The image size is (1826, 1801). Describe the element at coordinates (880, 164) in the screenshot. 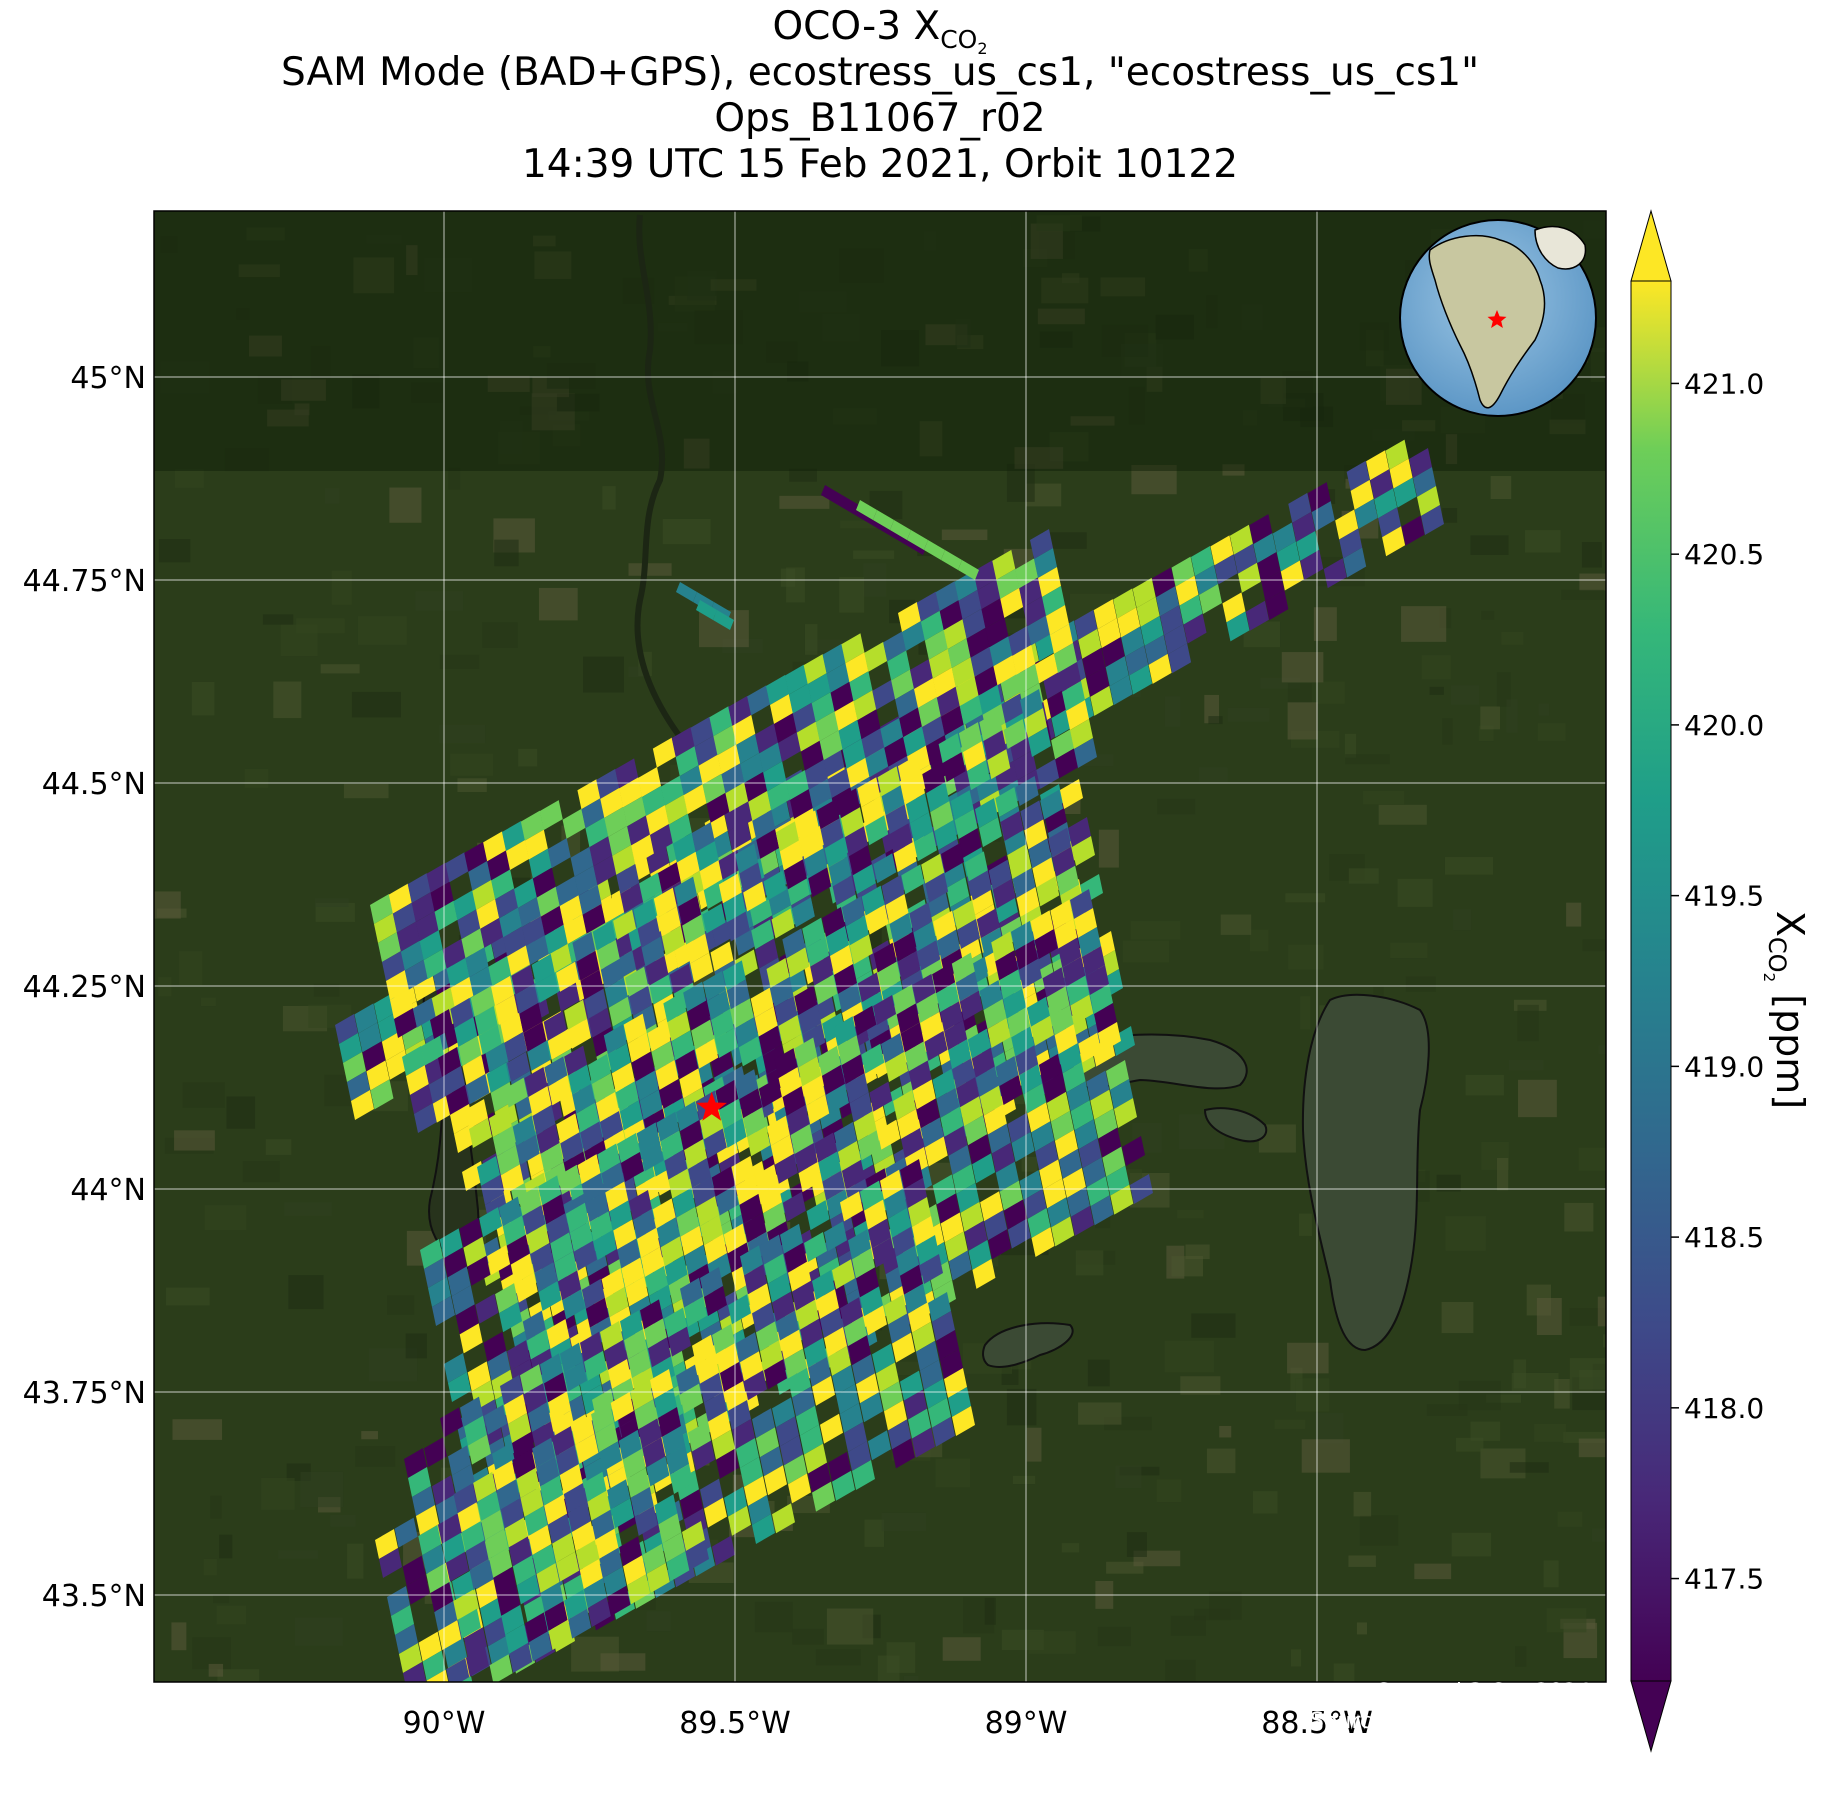

I see `title-line-4: 14:39 UTC 15 Feb 2021, Orbit 10122` at that location.